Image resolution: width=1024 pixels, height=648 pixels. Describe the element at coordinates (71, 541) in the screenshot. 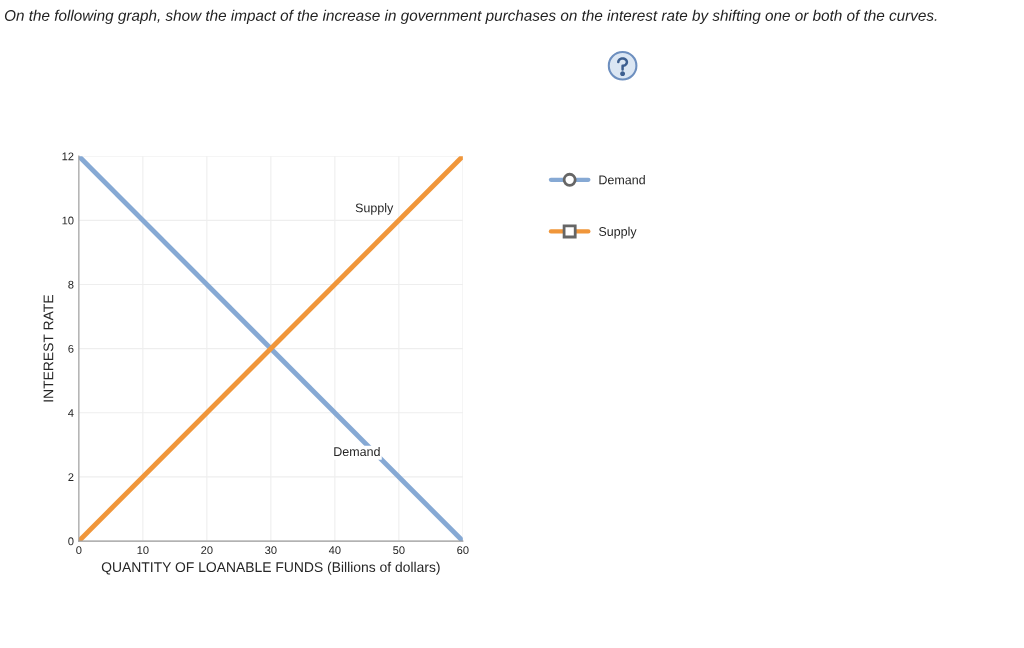

I see `y-tick-label: 0` at that location.